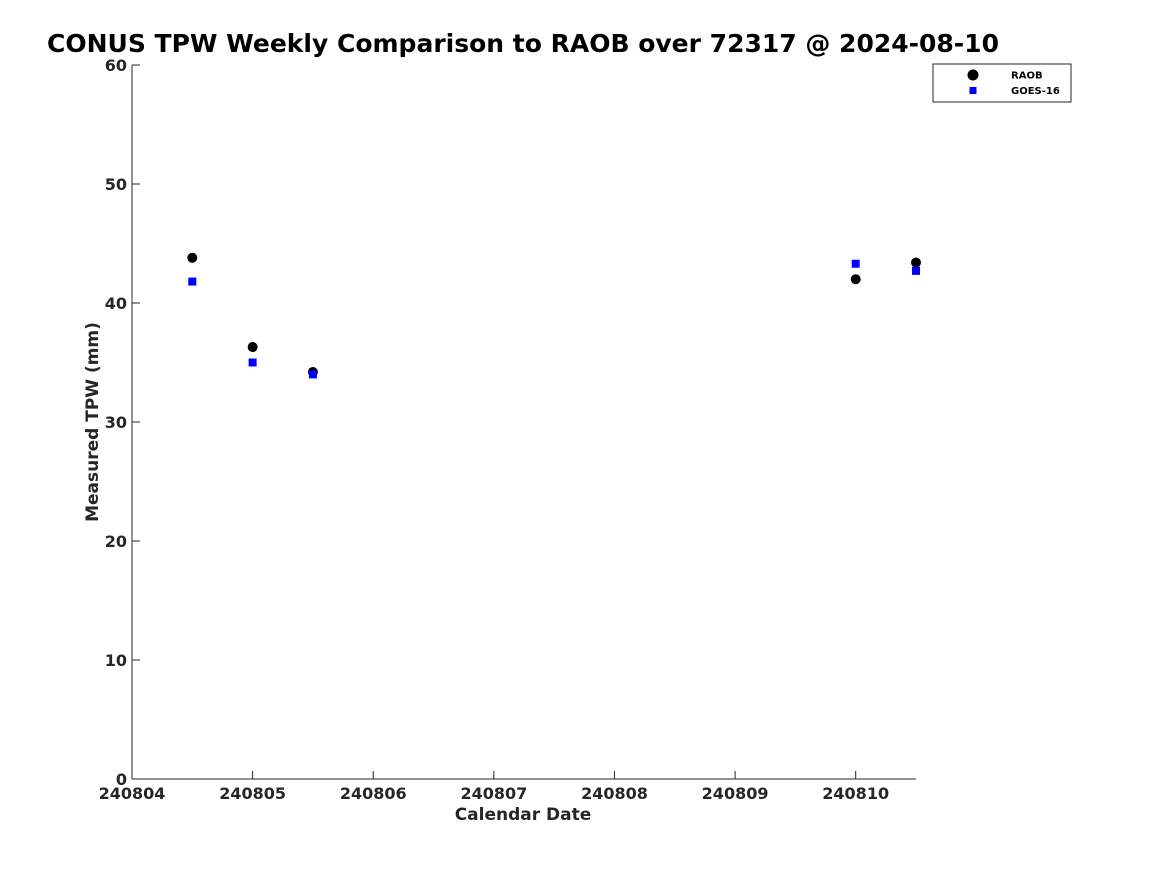  Describe the element at coordinates (121, 779) in the screenshot. I see `y-tick-label: 0` at that location.